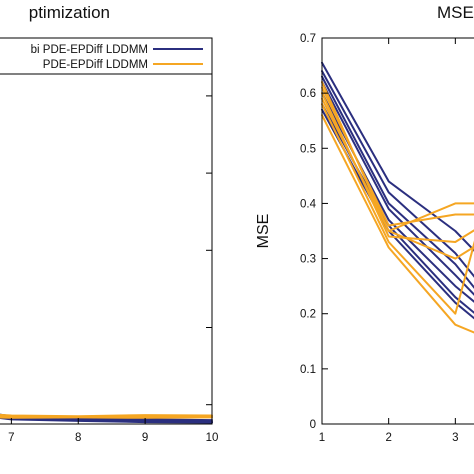  What do you see at coordinates (69, 12) in the screenshot?
I see `left-chart-title: ptimization` at bounding box center [69, 12].